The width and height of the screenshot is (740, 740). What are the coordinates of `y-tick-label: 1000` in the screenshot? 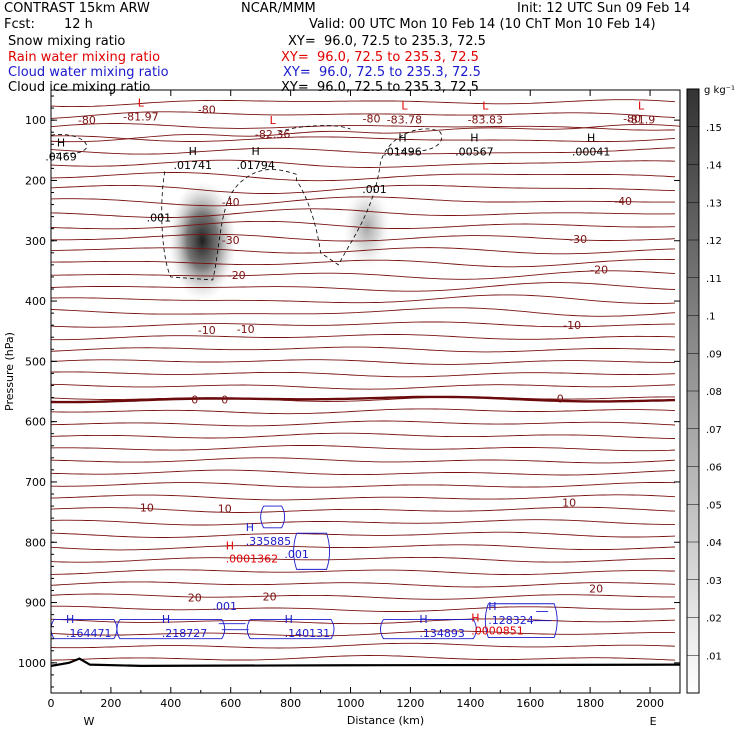 It's located at (32, 663).